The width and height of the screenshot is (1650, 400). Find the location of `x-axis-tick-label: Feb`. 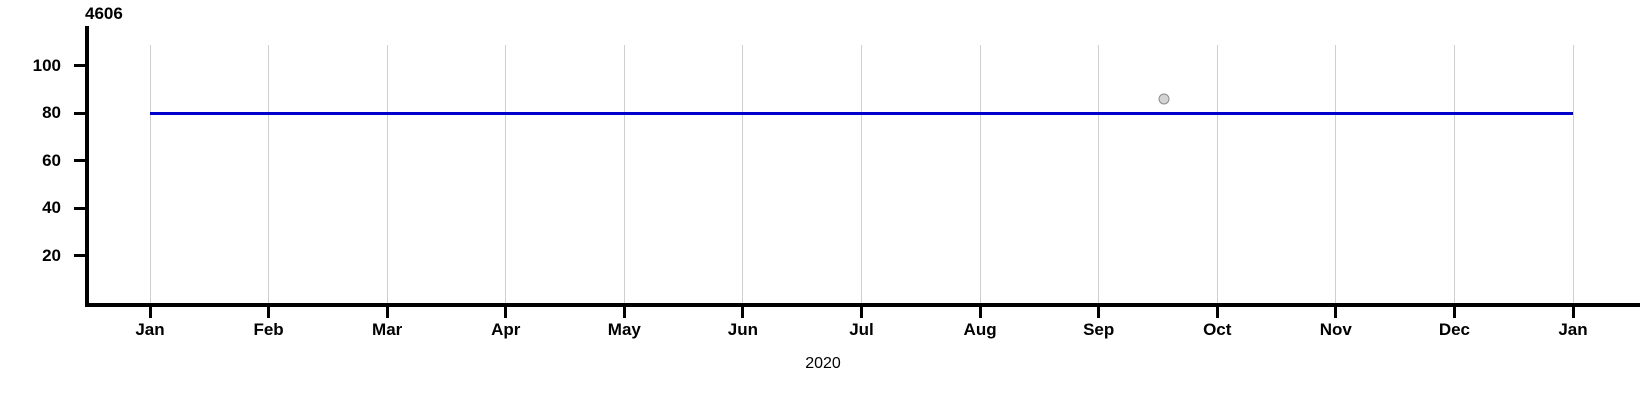

x-axis-tick-label: Feb is located at coordinates (268, 329).